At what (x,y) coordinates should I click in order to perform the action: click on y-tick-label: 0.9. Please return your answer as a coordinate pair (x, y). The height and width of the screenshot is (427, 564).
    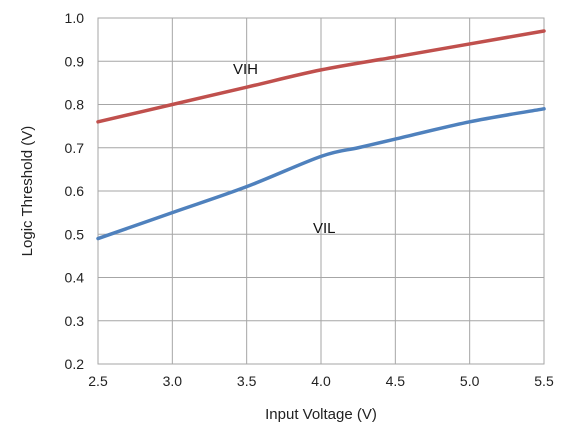
    Looking at the image, I should click on (75, 61).